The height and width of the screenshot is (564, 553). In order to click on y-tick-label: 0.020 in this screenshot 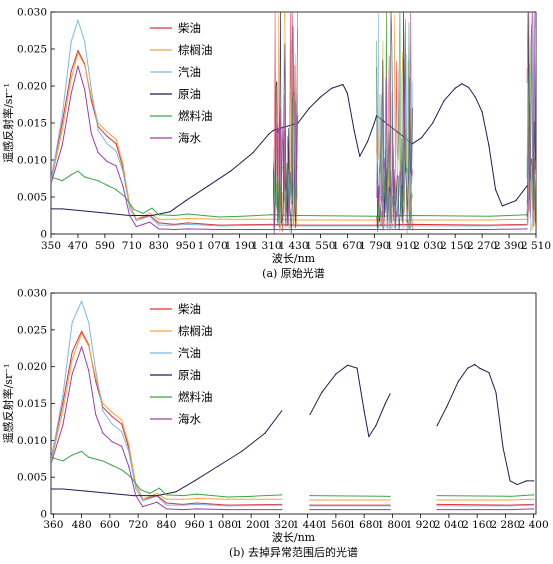, I will do `click(32, 87)`.